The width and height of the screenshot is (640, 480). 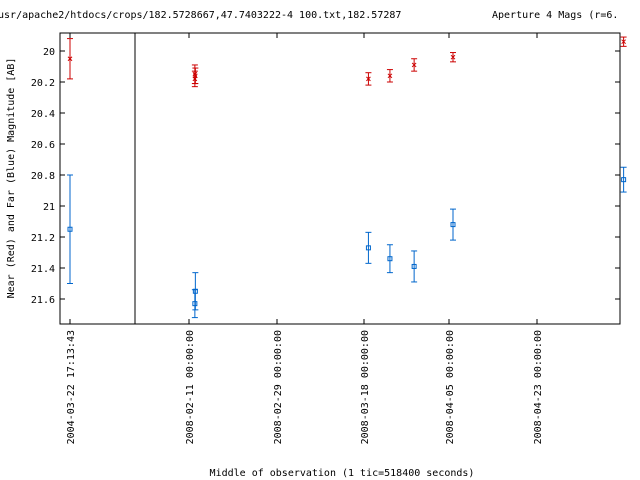 I want to click on x-tick-label: 2008-04-05 00:00:00, so click(x=450, y=387).